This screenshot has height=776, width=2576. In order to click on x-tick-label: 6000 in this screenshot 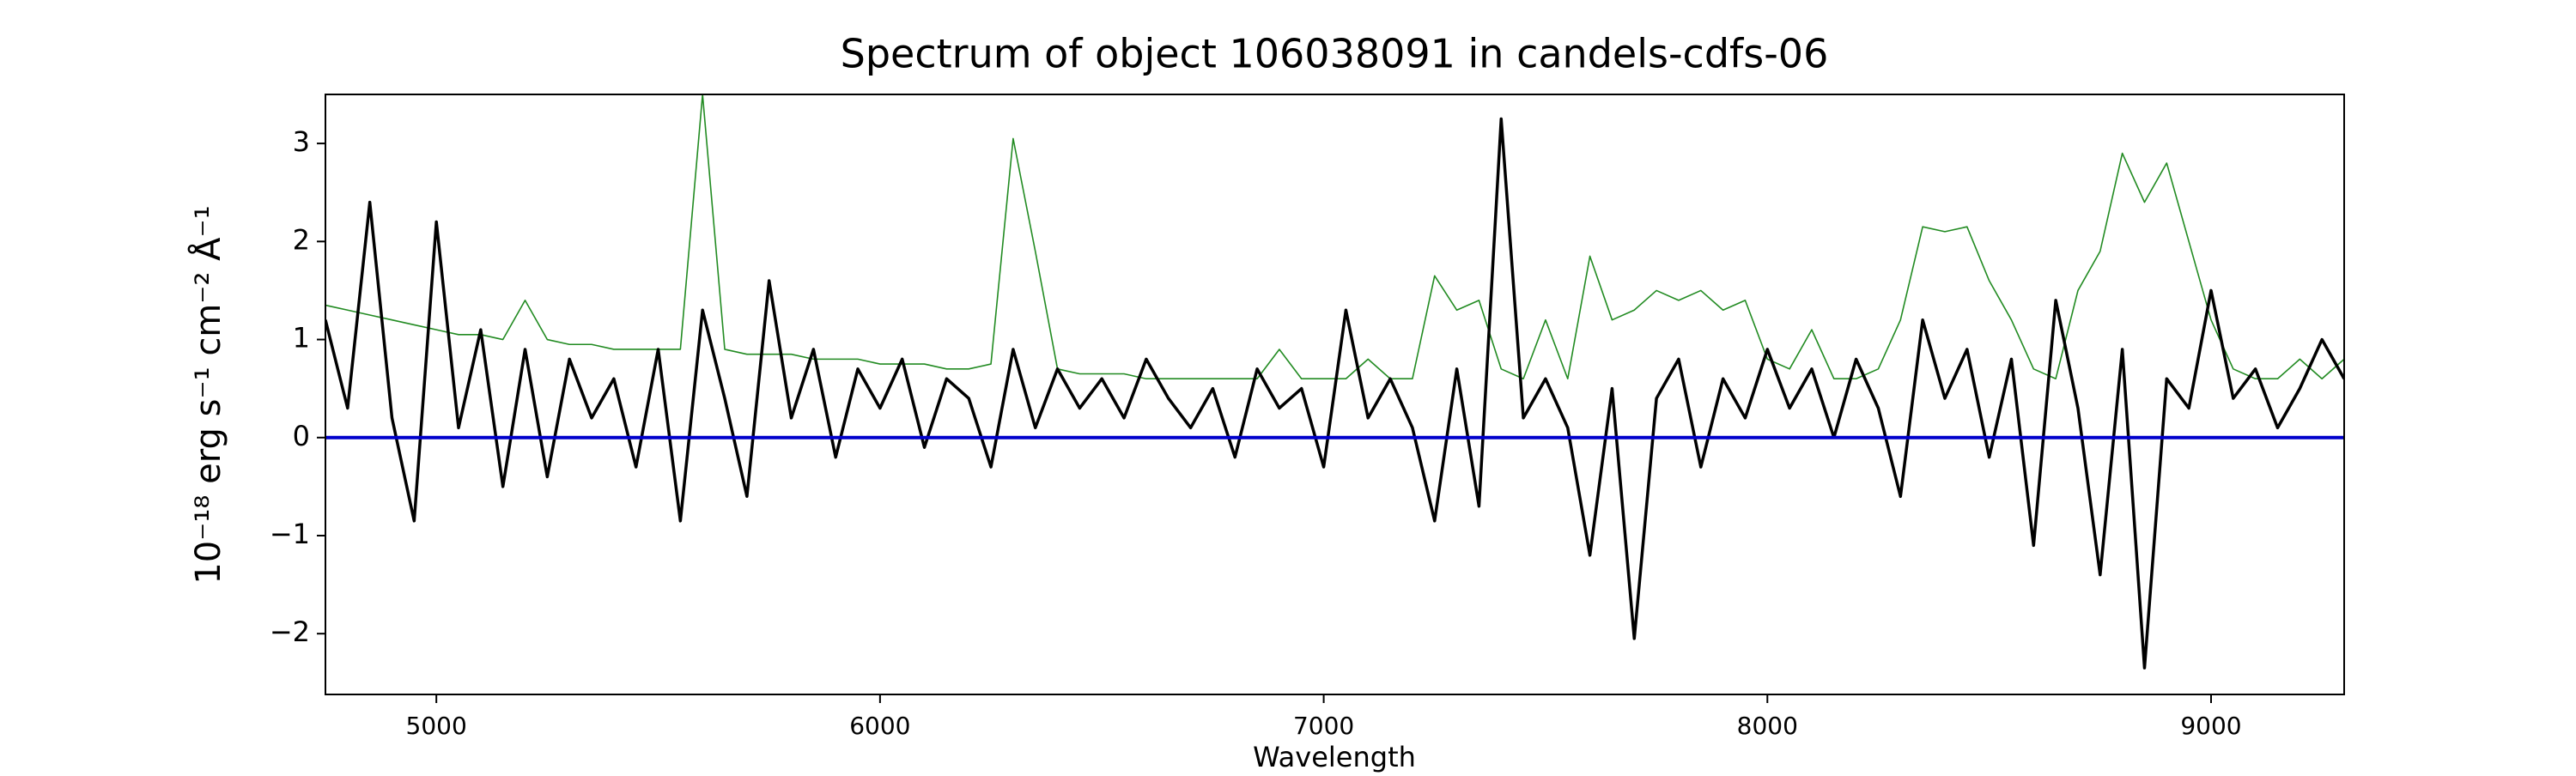, I will do `click(879, 726)`.